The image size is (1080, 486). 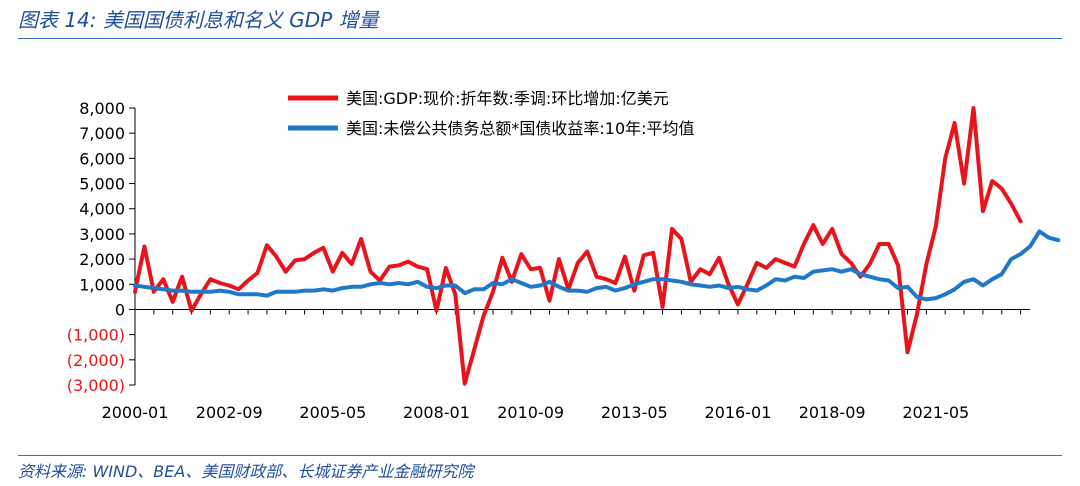 What do you see at coordinates (520, 128) in the screenshot?
I see `legend-label-interest: 美国:未偿公共债务总额*国债收益率:10年:平均值` at bounding box center [520, 128].